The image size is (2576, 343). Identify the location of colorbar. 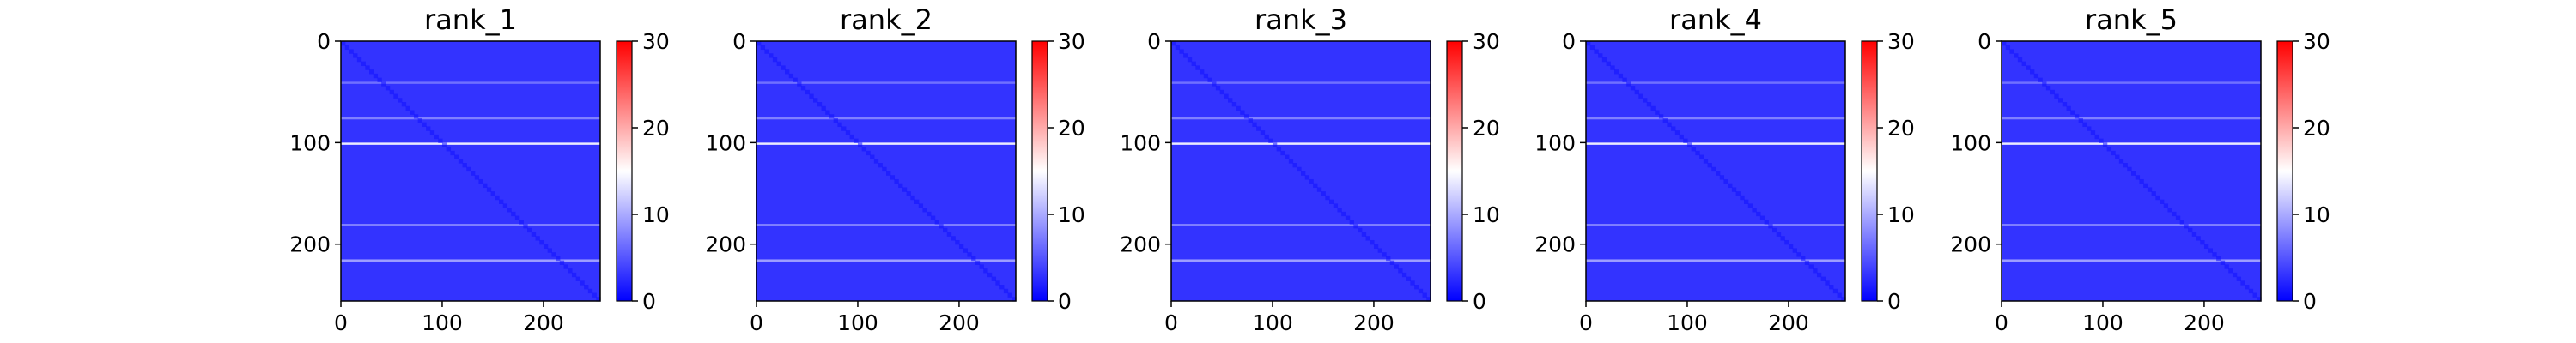
(1039, 171).